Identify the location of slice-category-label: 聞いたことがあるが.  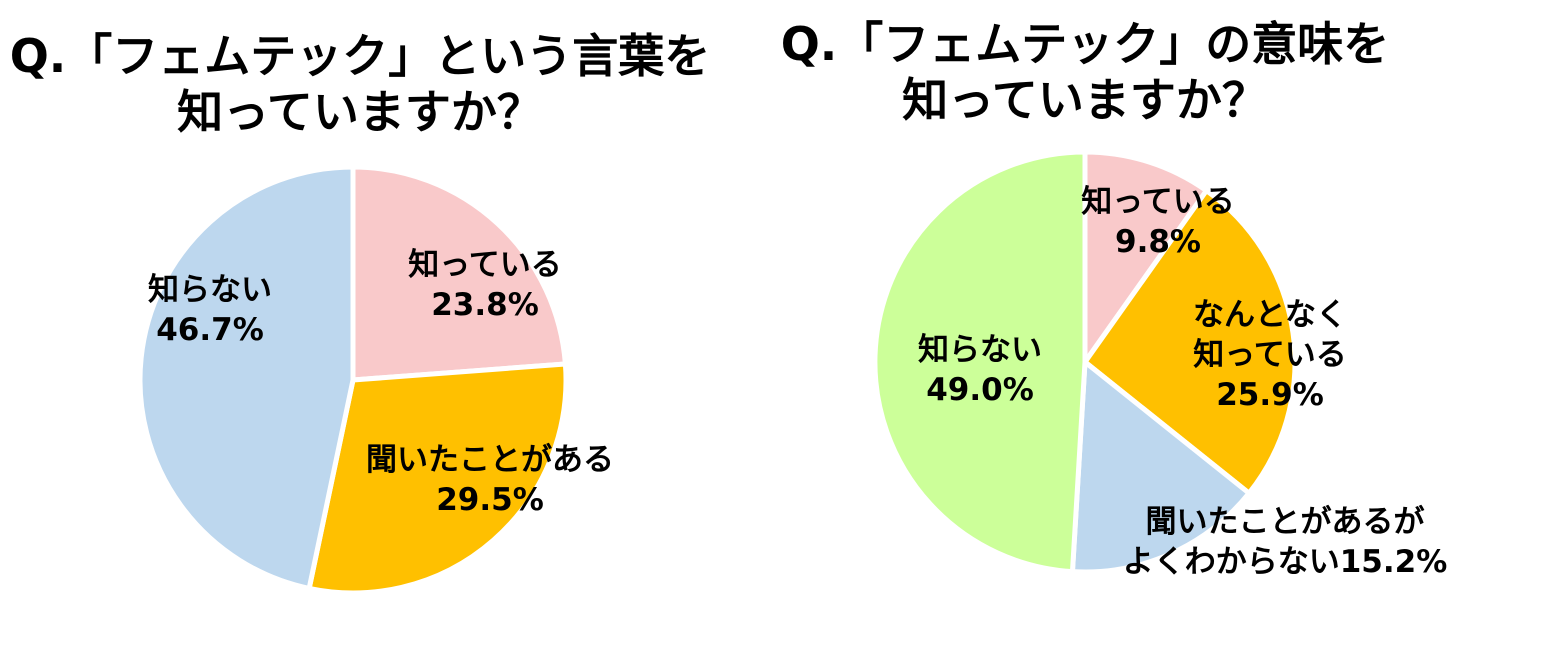
(1285, 522).